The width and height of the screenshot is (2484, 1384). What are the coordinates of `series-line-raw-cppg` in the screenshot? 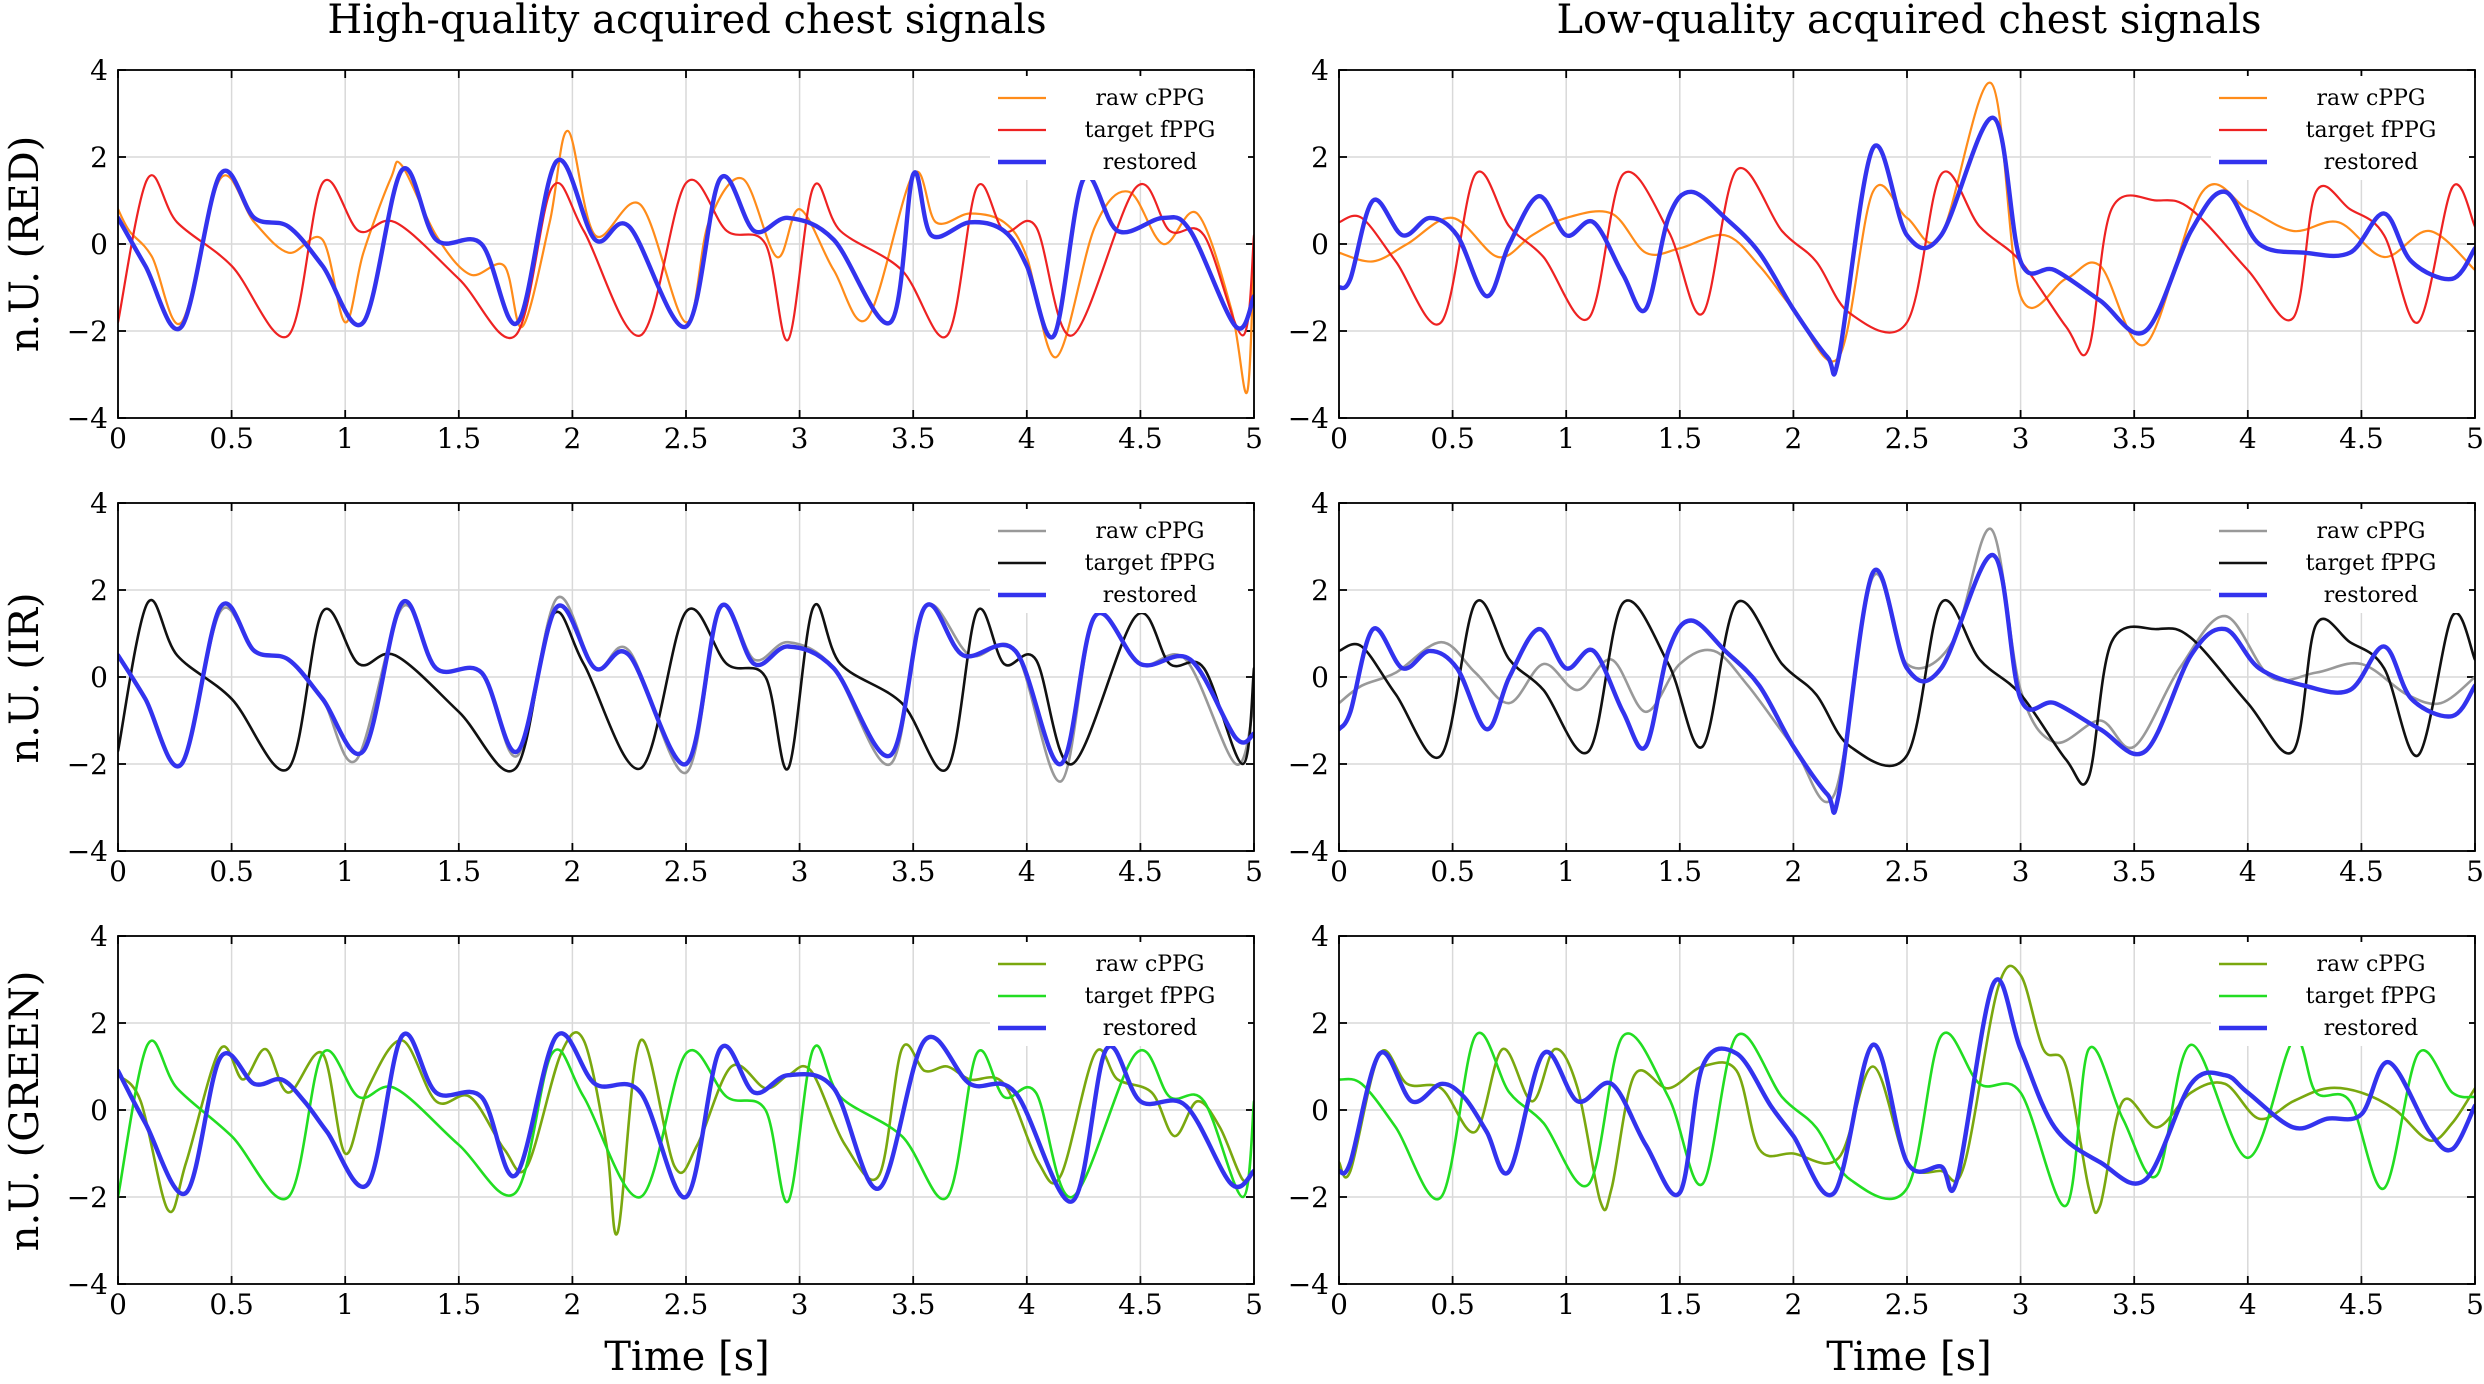 It's located at (686, 1133).